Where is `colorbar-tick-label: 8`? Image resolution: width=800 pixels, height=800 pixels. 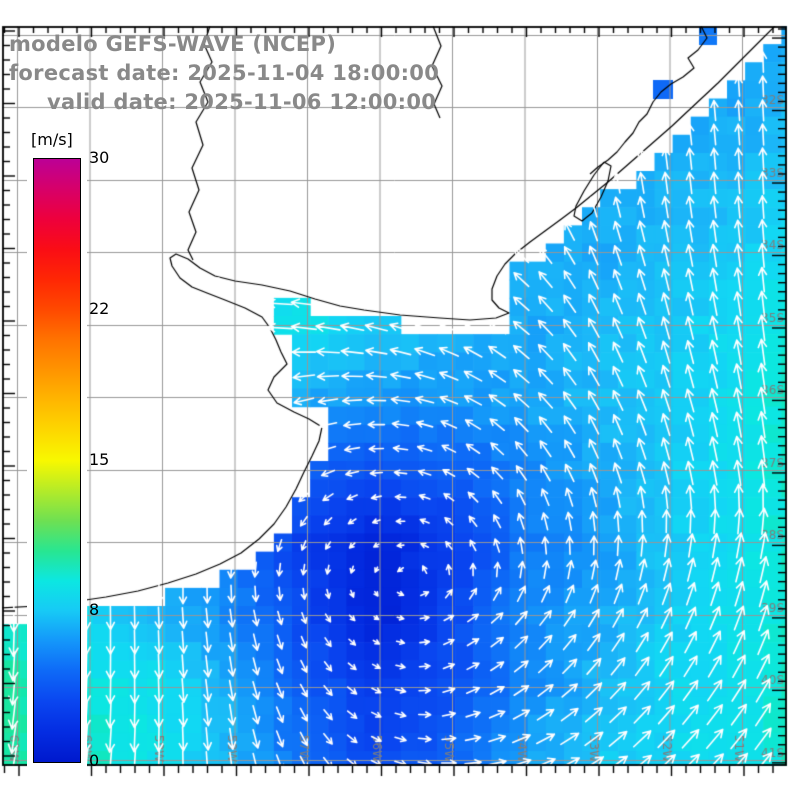
colorbar-tick-label: 8 is located at coordinates (94, 610).